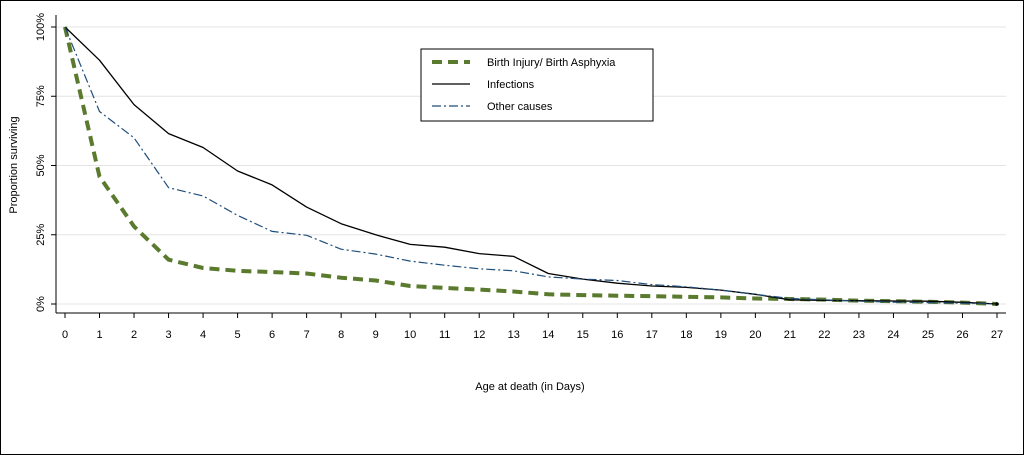 This screenshot has width=1024, height=455. What do you see at coordinates (962, 335) in the screenshot?
I see `x-tick-label: 26` at bounding box center [962, 335].